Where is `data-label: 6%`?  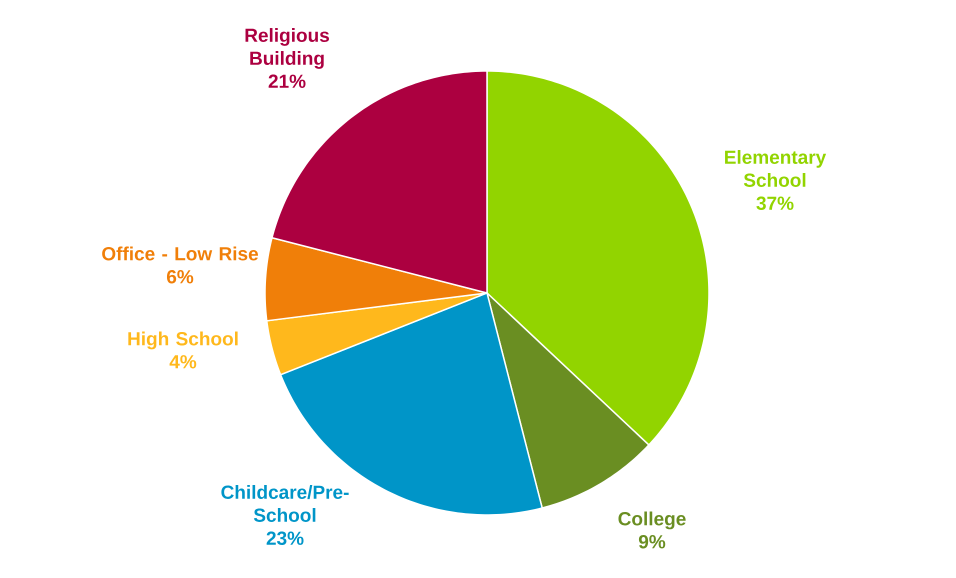
data-label: 6% is located at coordinates (180, 277).